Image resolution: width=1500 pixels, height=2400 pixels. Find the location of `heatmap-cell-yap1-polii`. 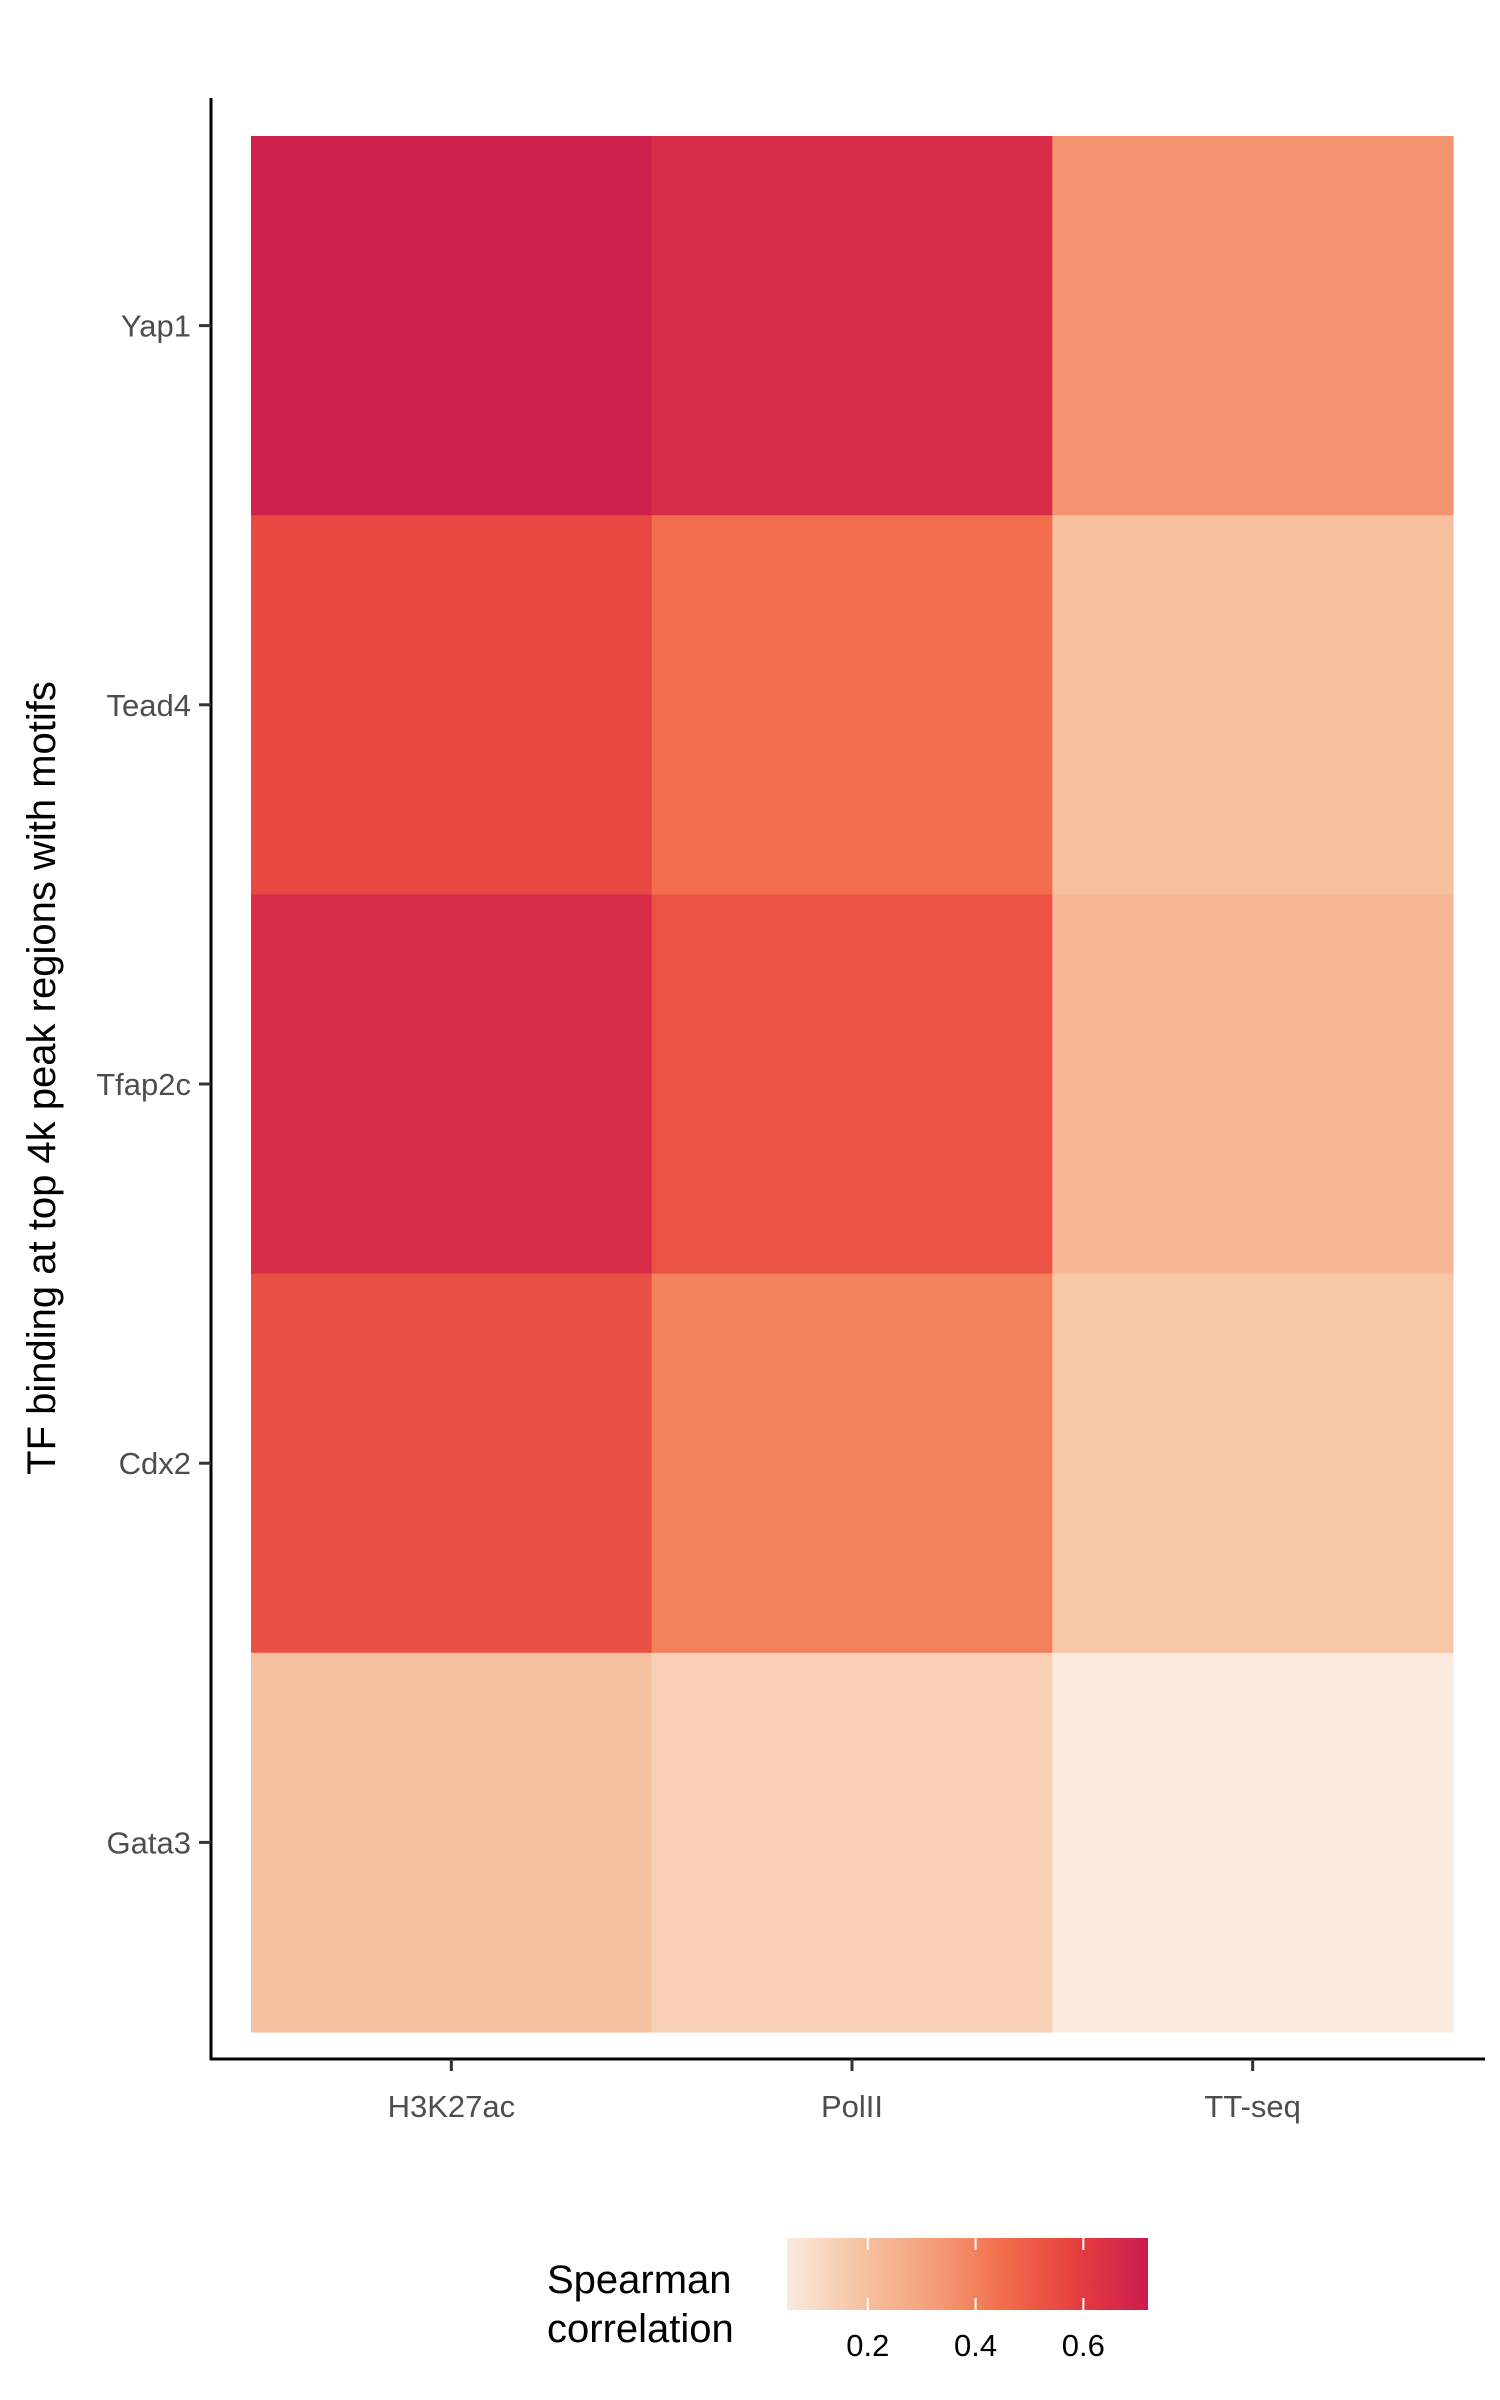

heatmap-cell-yap1-polii is located at coordinates (852, 326).